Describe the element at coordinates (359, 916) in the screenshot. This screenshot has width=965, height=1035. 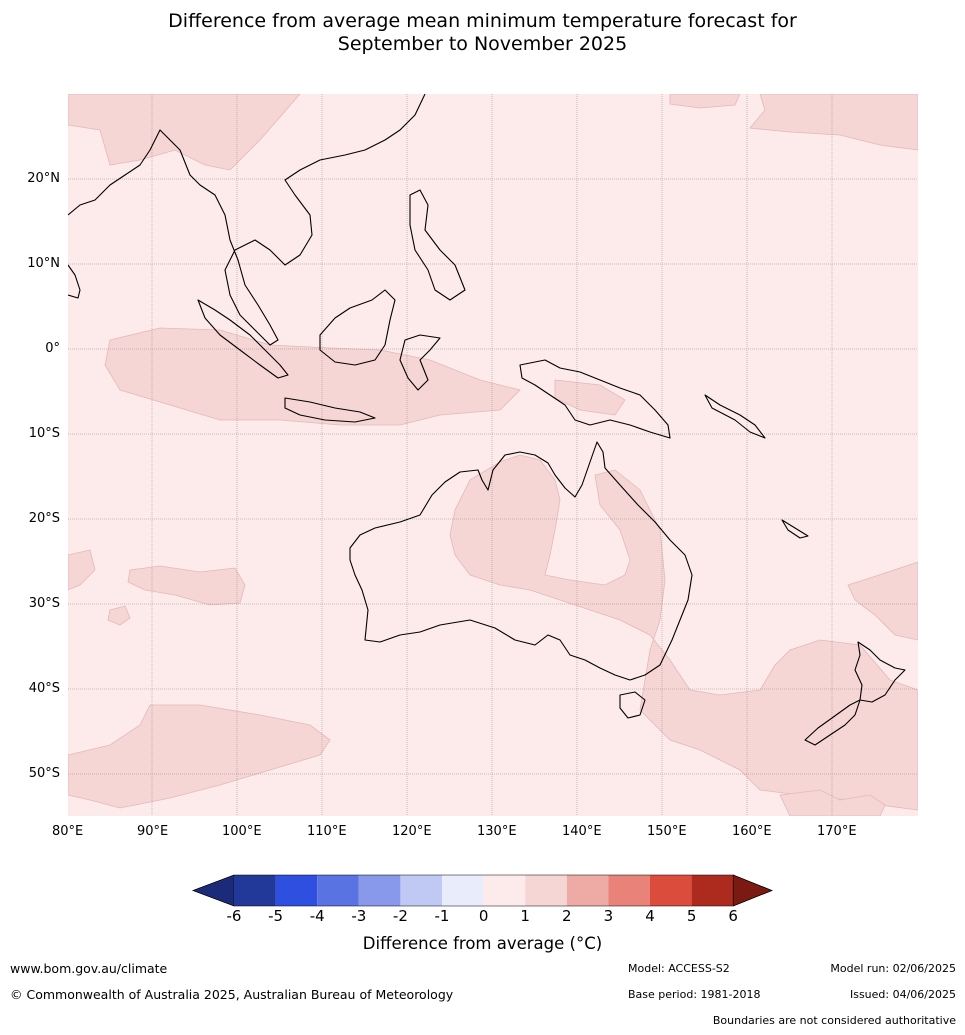
I see `colorbar-tick-label: -3` at that location.